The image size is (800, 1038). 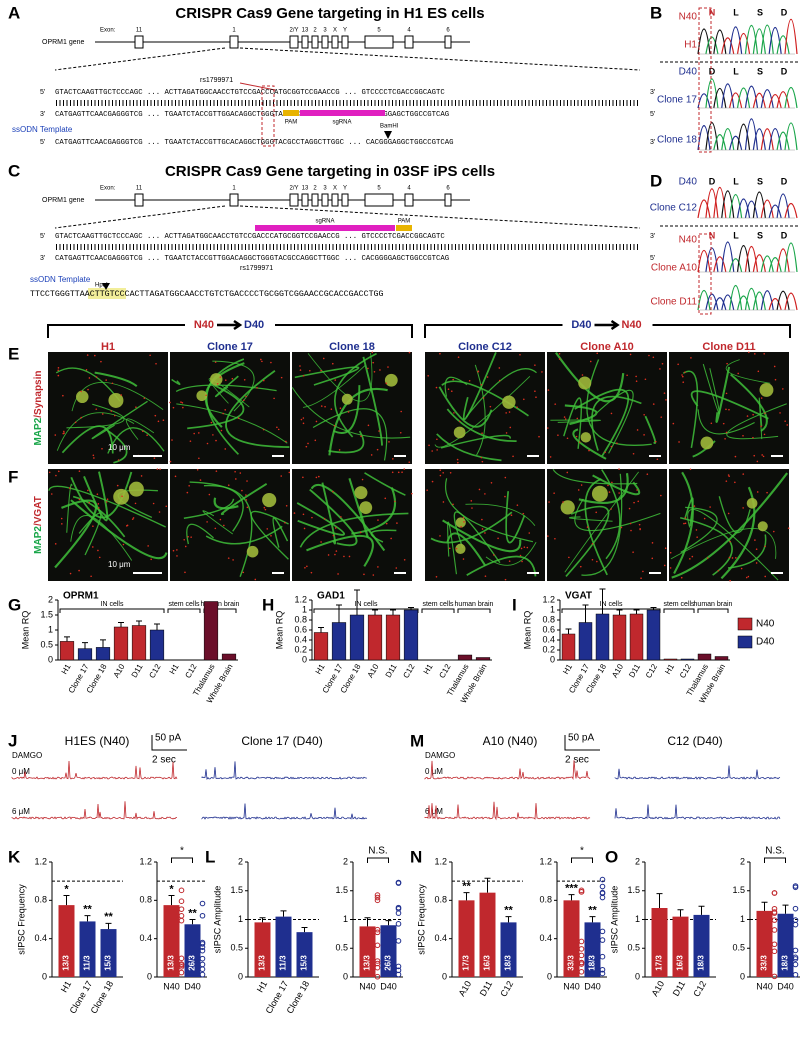 What do you see at coordinates (335, 31) in the screenshot?
I see `exon-label: X` at bounding box center [335, 31].